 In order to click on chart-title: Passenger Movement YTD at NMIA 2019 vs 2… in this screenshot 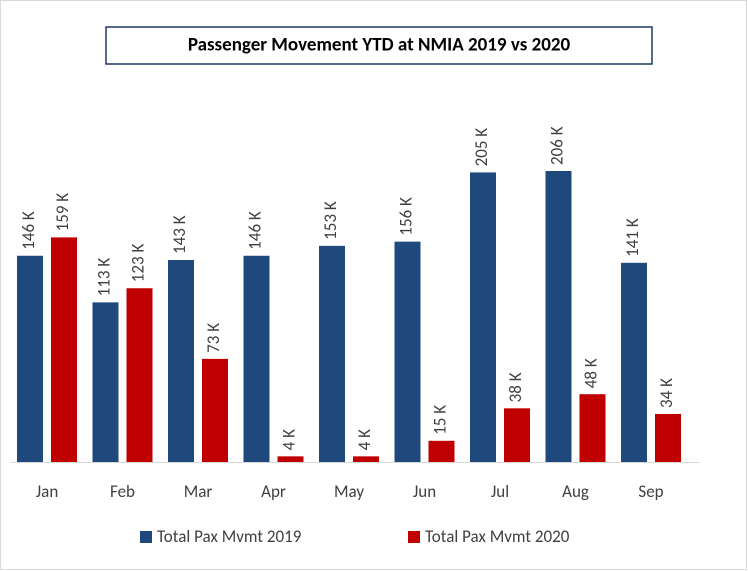, I will do `click(379, 45)`.